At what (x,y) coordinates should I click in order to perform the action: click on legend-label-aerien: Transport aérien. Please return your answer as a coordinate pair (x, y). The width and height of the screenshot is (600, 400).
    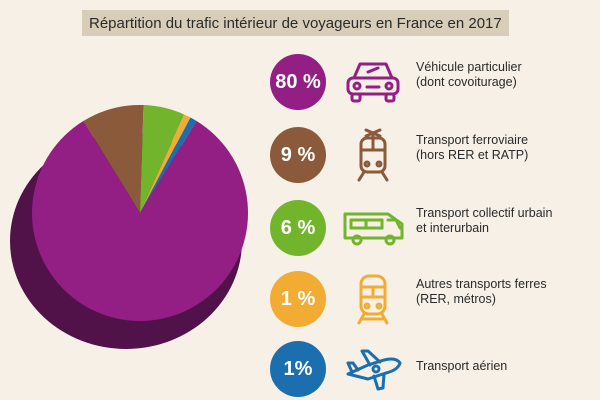
    Looking at the image, I should click on (506, 366).